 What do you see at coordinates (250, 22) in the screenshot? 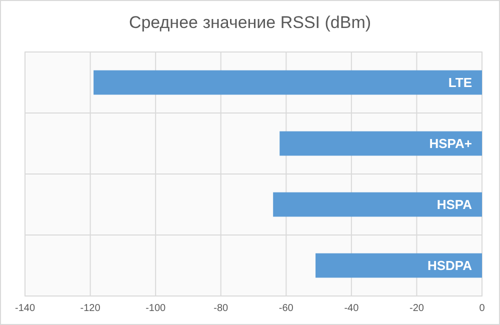
I see `chart-title: Среднее значение RSSI (dBm)` at bounding box center [250, 22].